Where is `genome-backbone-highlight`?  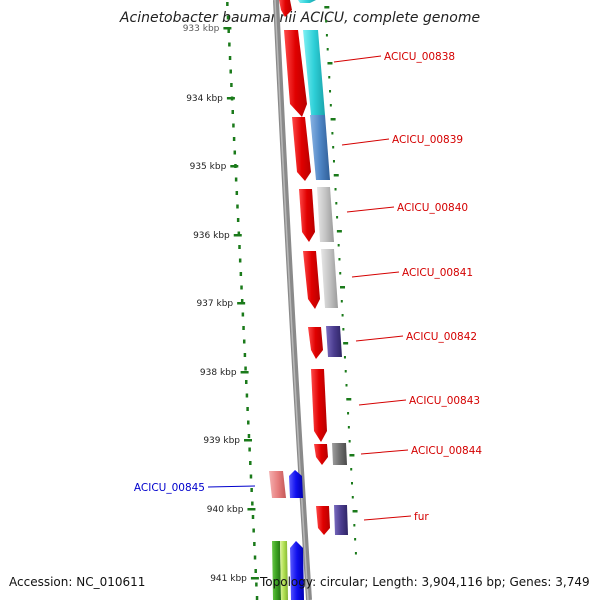
genome-backbone-highlight is located at coordinates (291, 300).